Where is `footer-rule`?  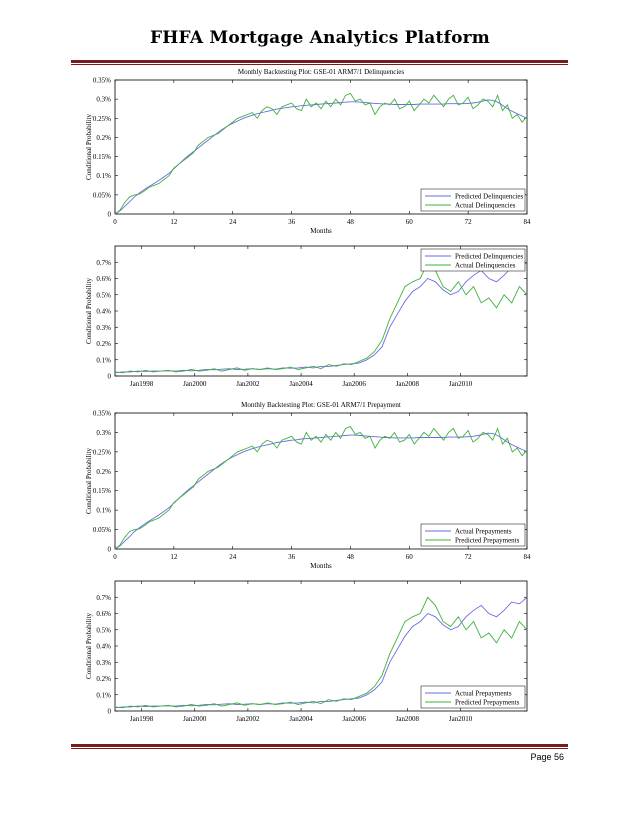
footer-rule is located at coordinates (319, 745).